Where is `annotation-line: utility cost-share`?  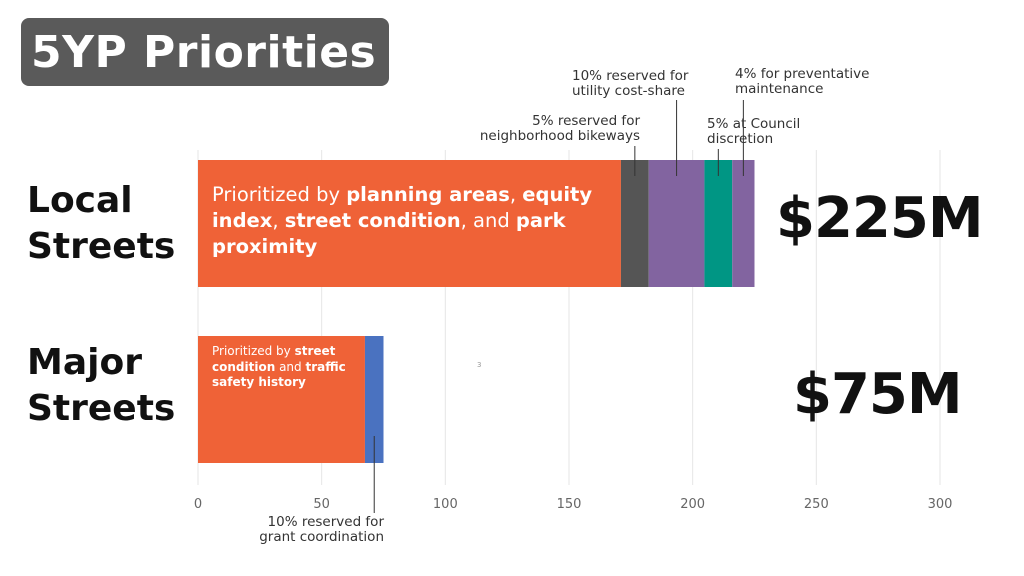 annotation-line: utility cost-share is located at coordinates (628, 91).